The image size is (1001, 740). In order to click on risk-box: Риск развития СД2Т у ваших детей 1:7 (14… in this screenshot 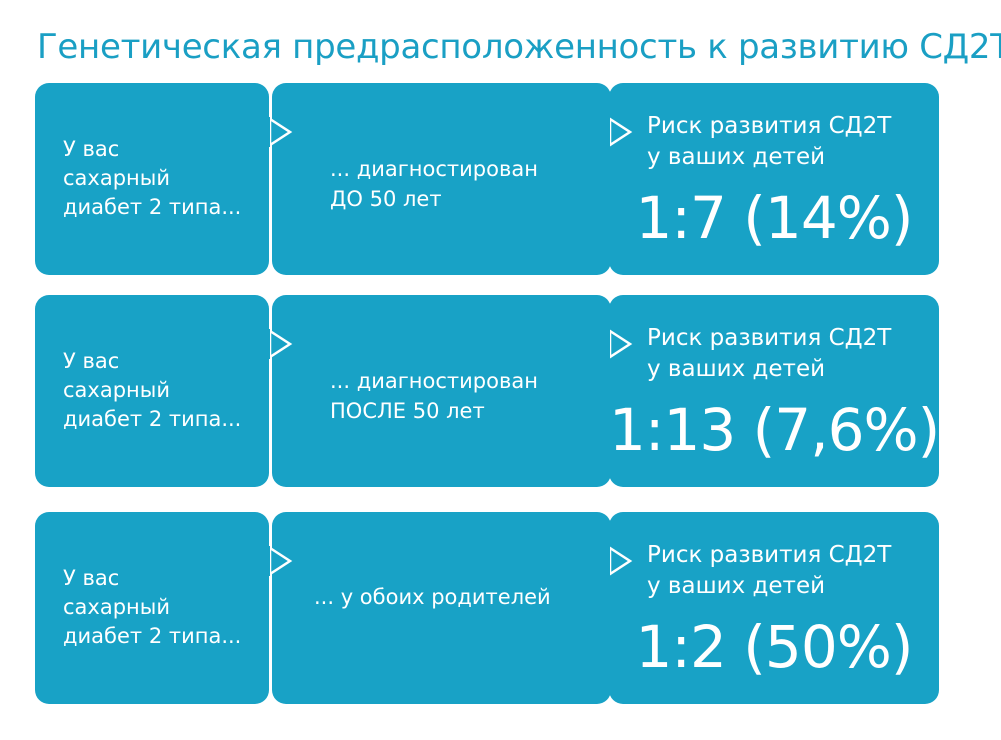, I will do `click(774, 179)`.